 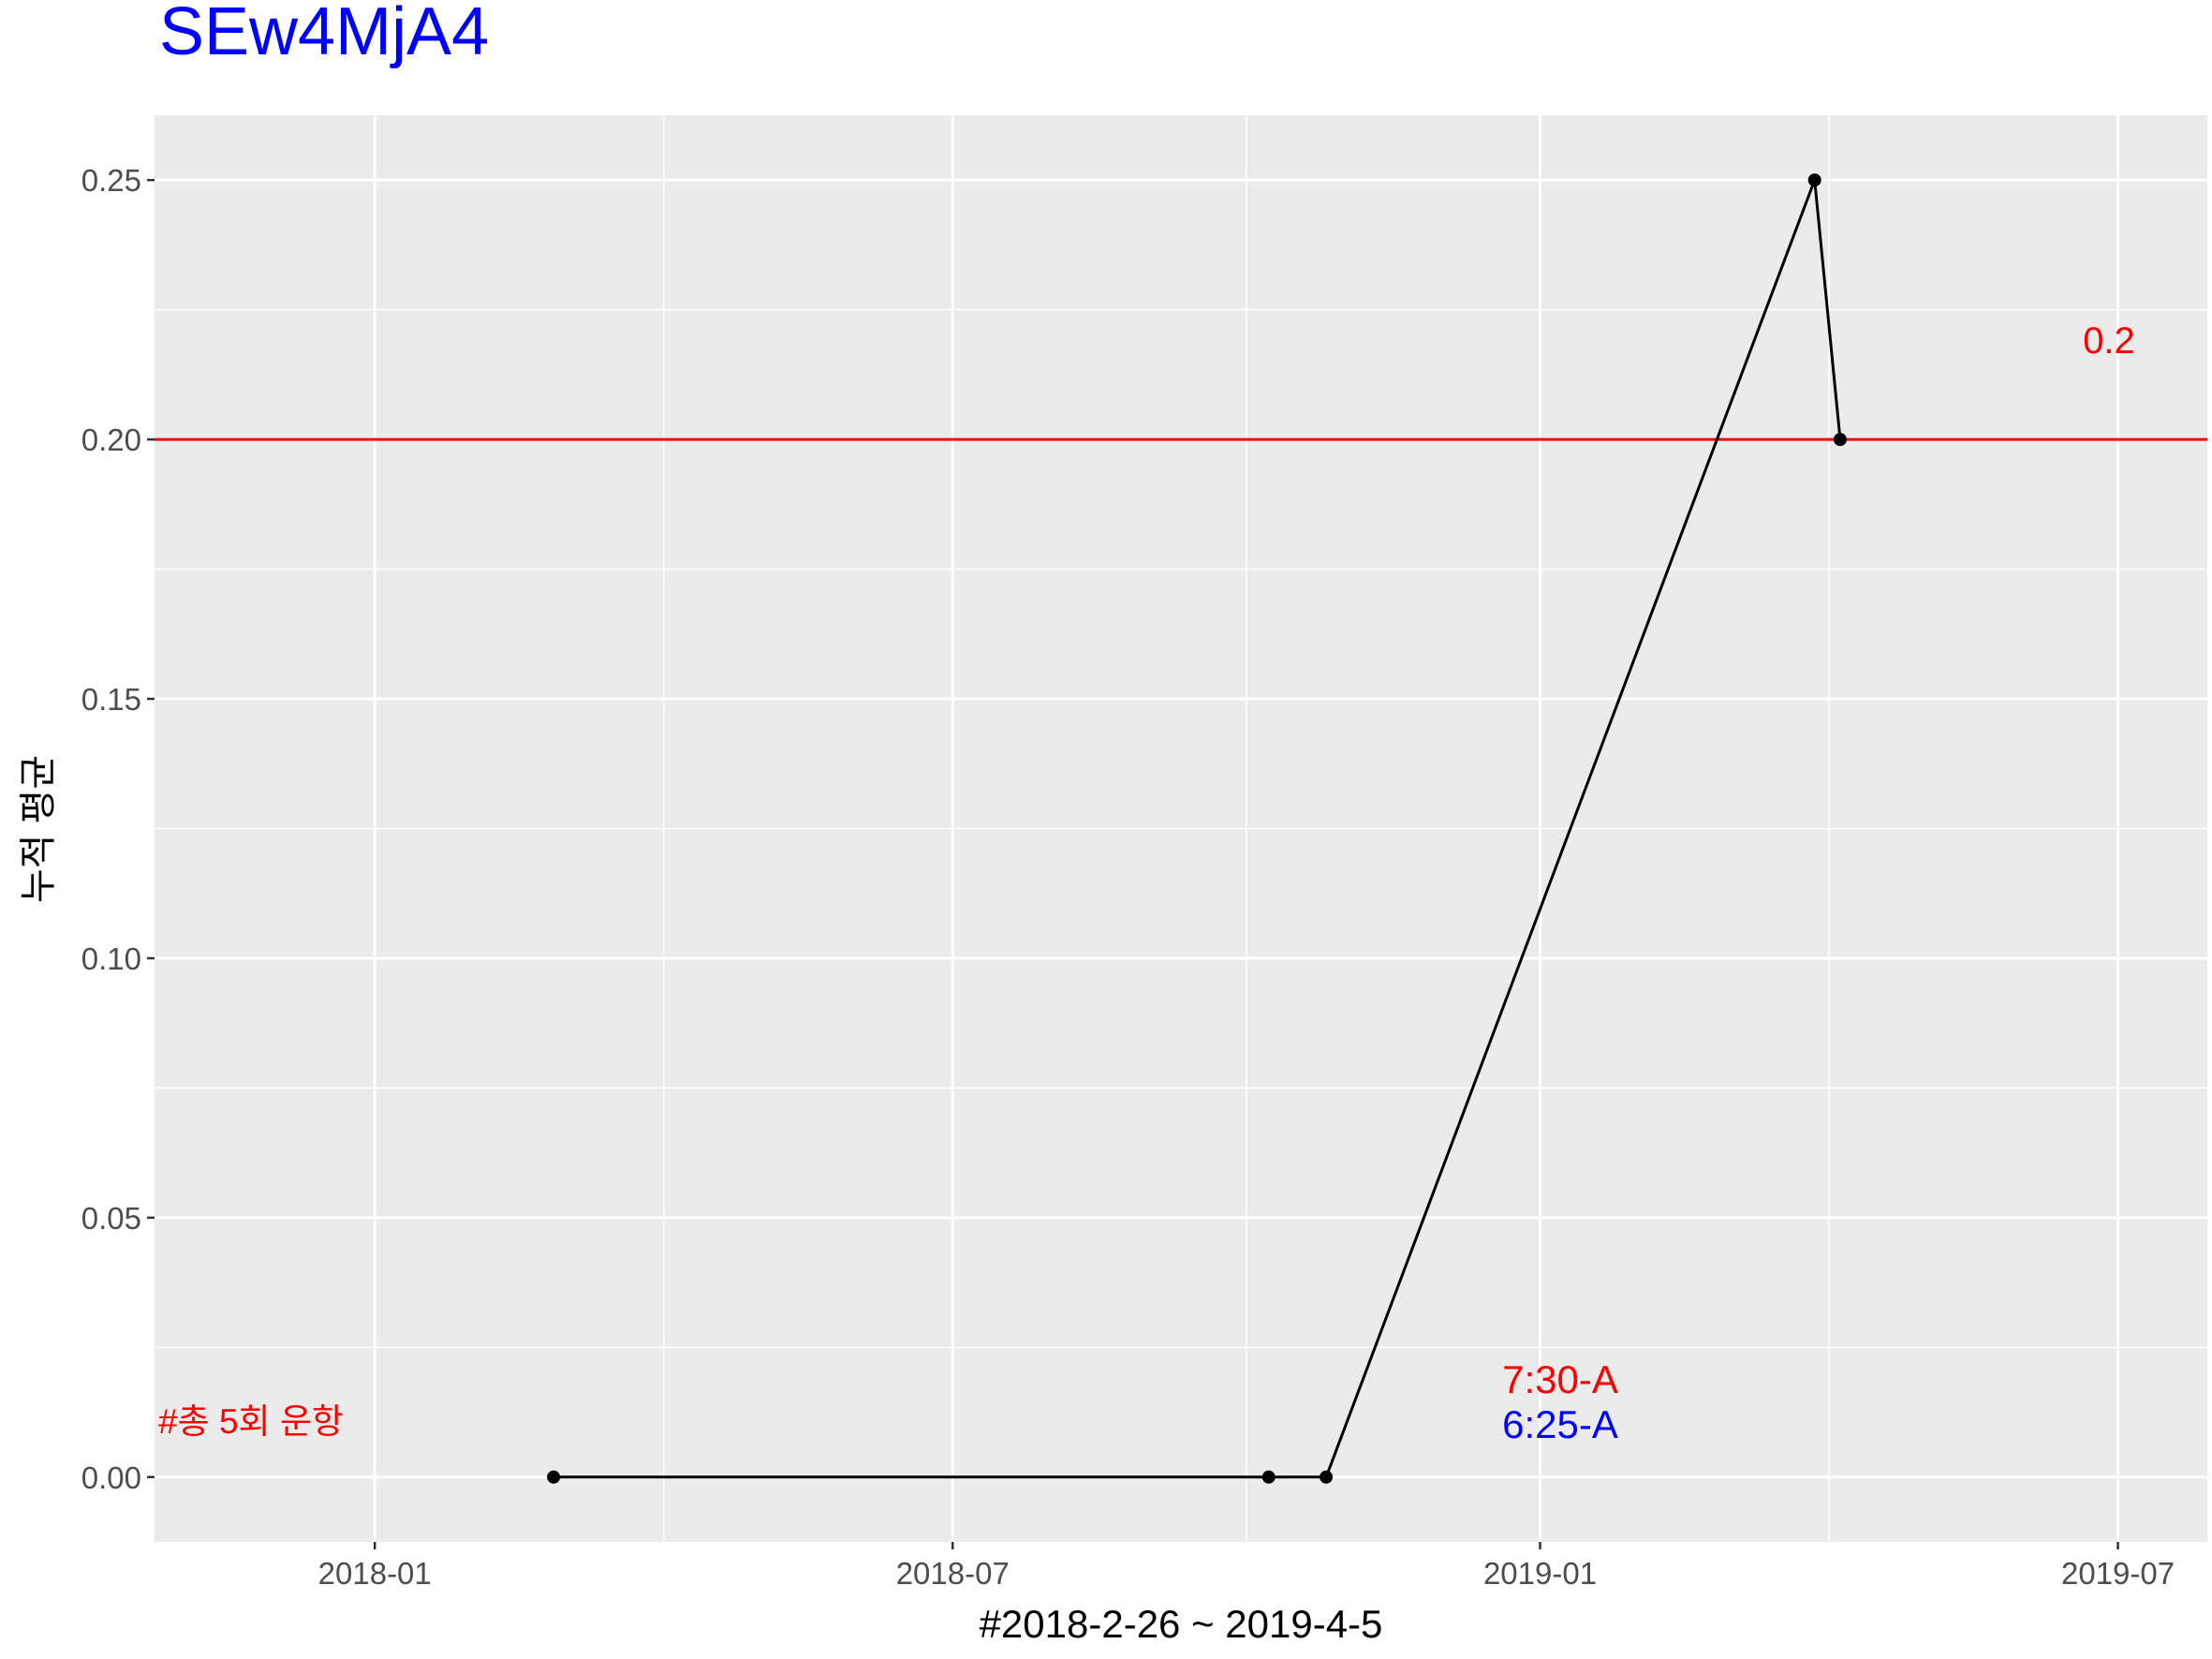 What do you see at coordinates (2118, 1573) in the screenshot?
I see `x-tick-label: 2019-07` at bounding box center [2118, 1573].